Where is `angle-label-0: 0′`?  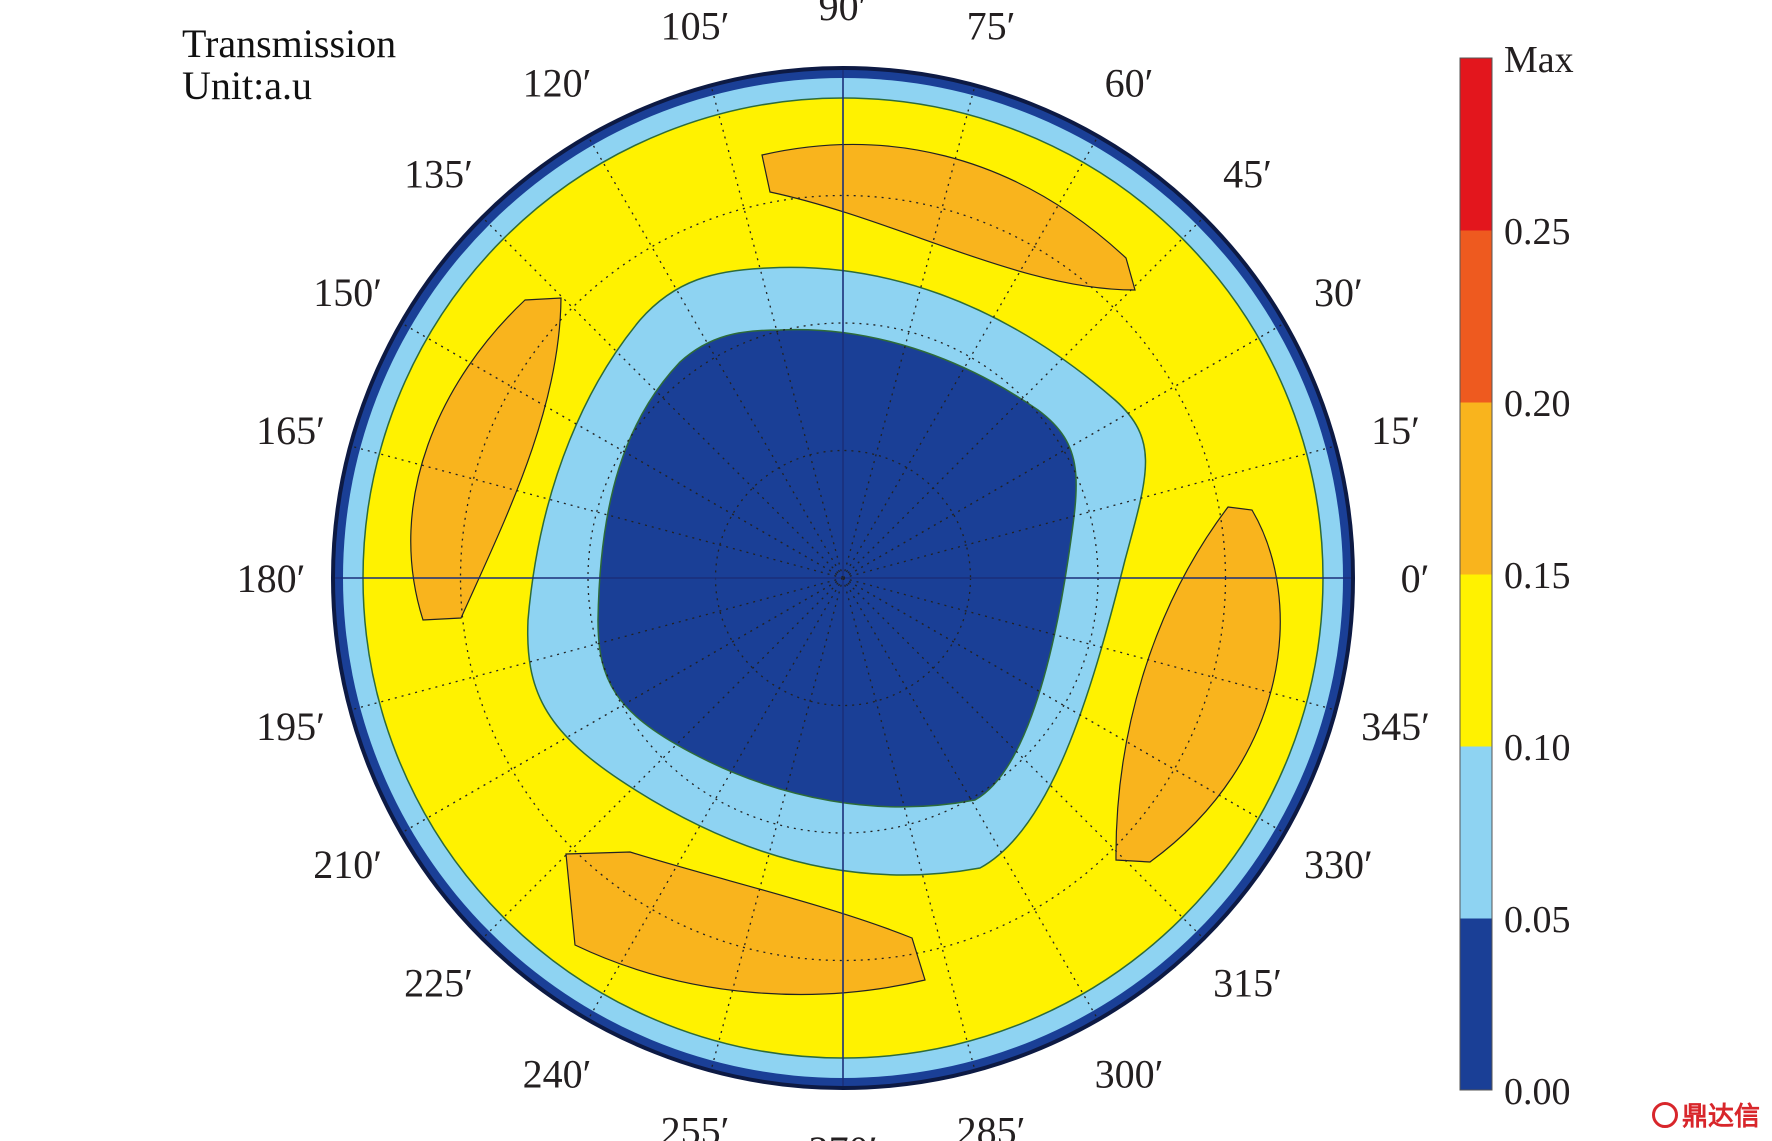
angle-label-0: 0′ is located at coordinates (1415, 578).